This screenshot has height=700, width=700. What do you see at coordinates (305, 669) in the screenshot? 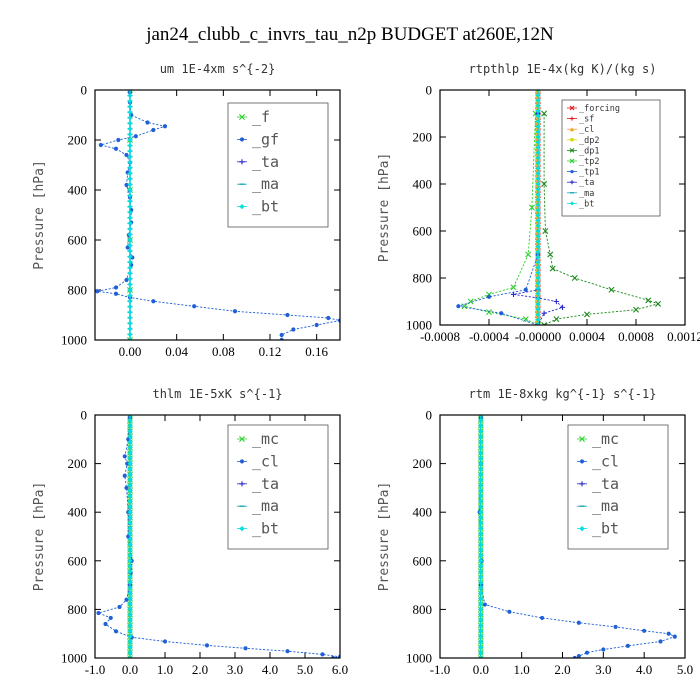
I see `x-tick-label: 5.0` at bounding box center [305, 669].